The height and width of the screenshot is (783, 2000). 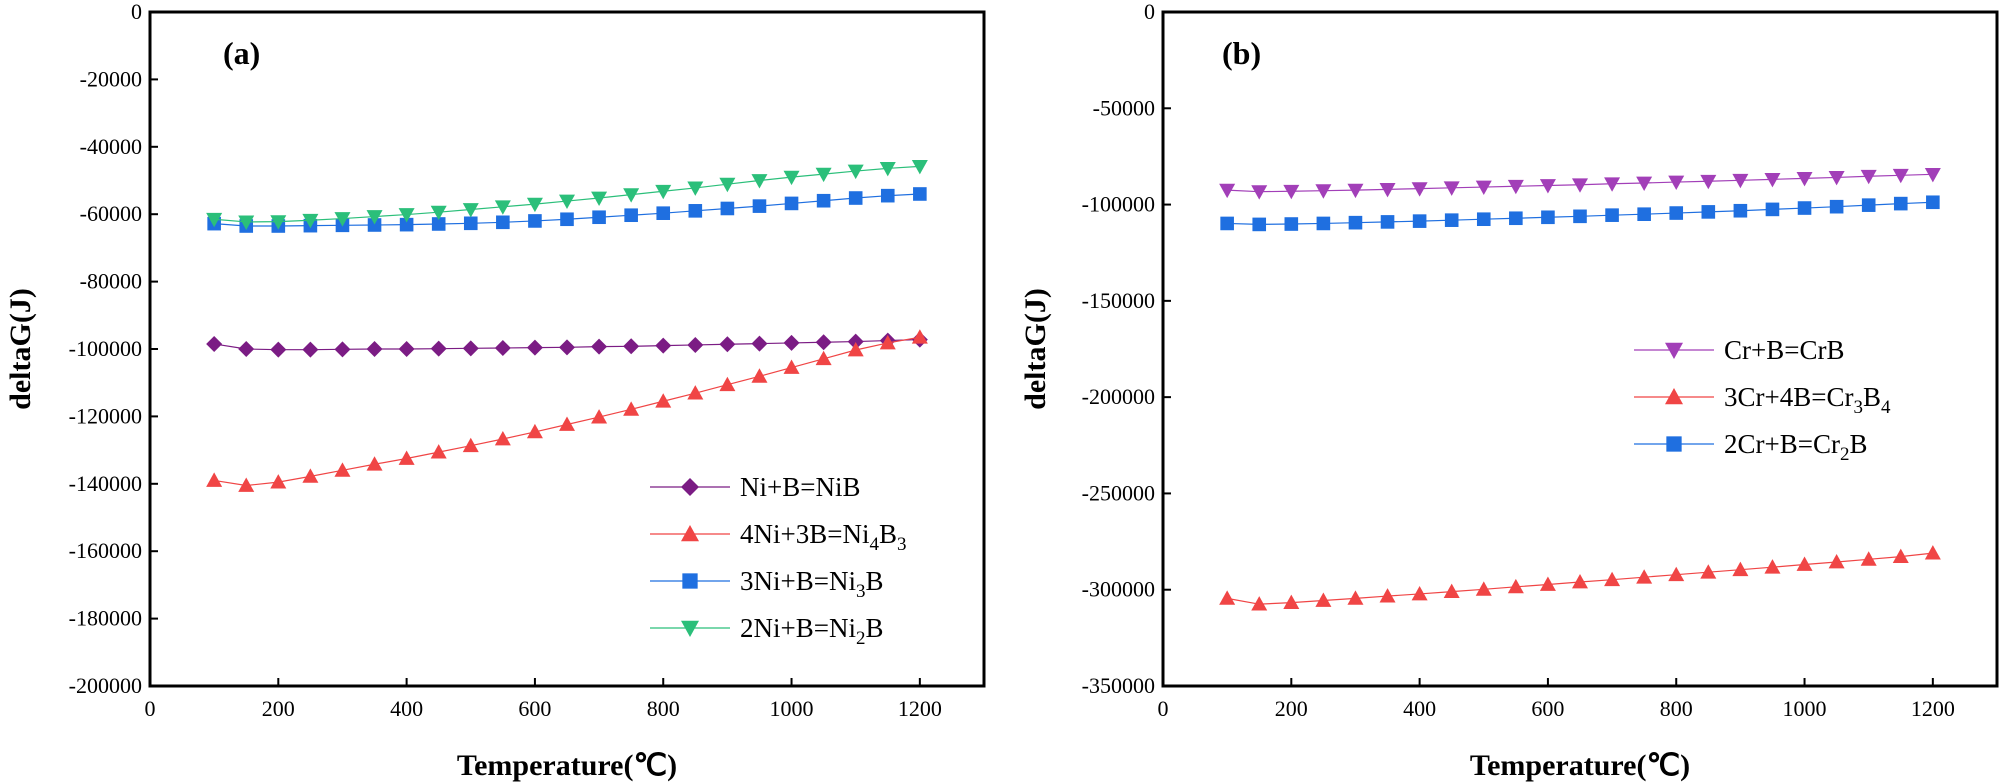 What do you see at coordinates (20, 349) in the screenshot?
I see `panel-a-y-axis-title: deltaG(J)` at bounding box center [20, 349].